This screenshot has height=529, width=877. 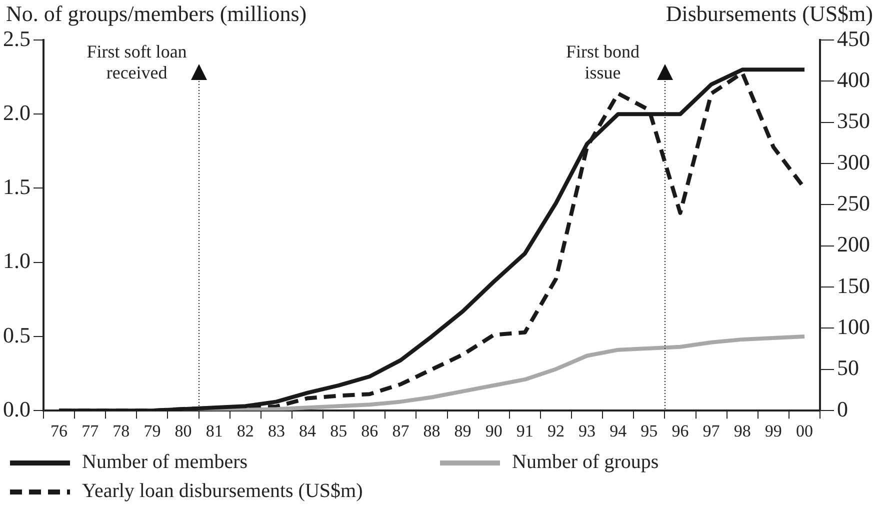 What do you see at coordinates (121, 430) in the screenshot?
I see `x-tick-label: 78` at bounding box center [121, 430].